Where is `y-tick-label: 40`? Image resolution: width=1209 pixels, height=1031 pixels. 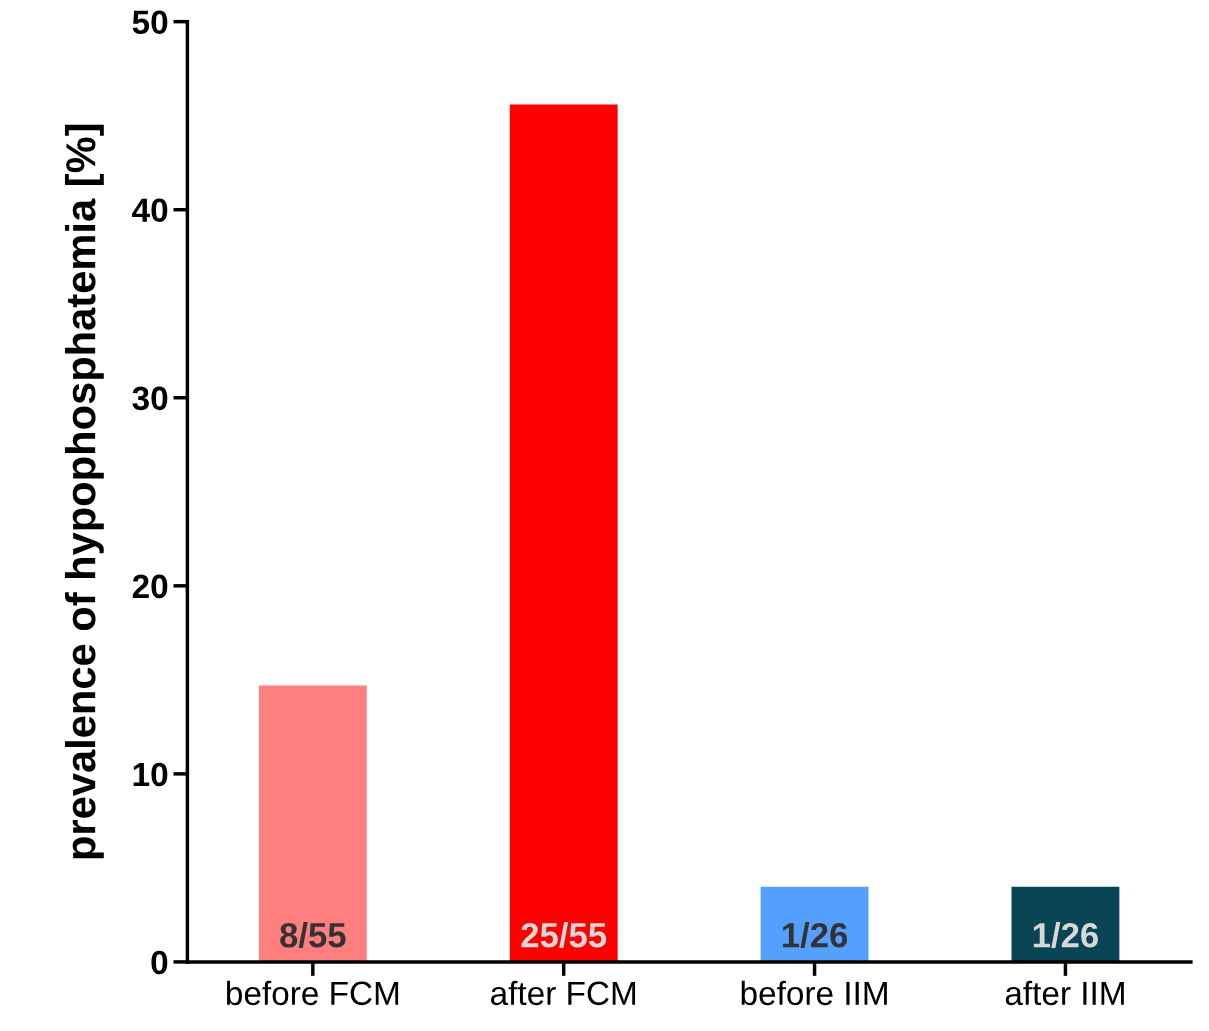
y-tick-label: 40 is located at coordinates (150, 210).